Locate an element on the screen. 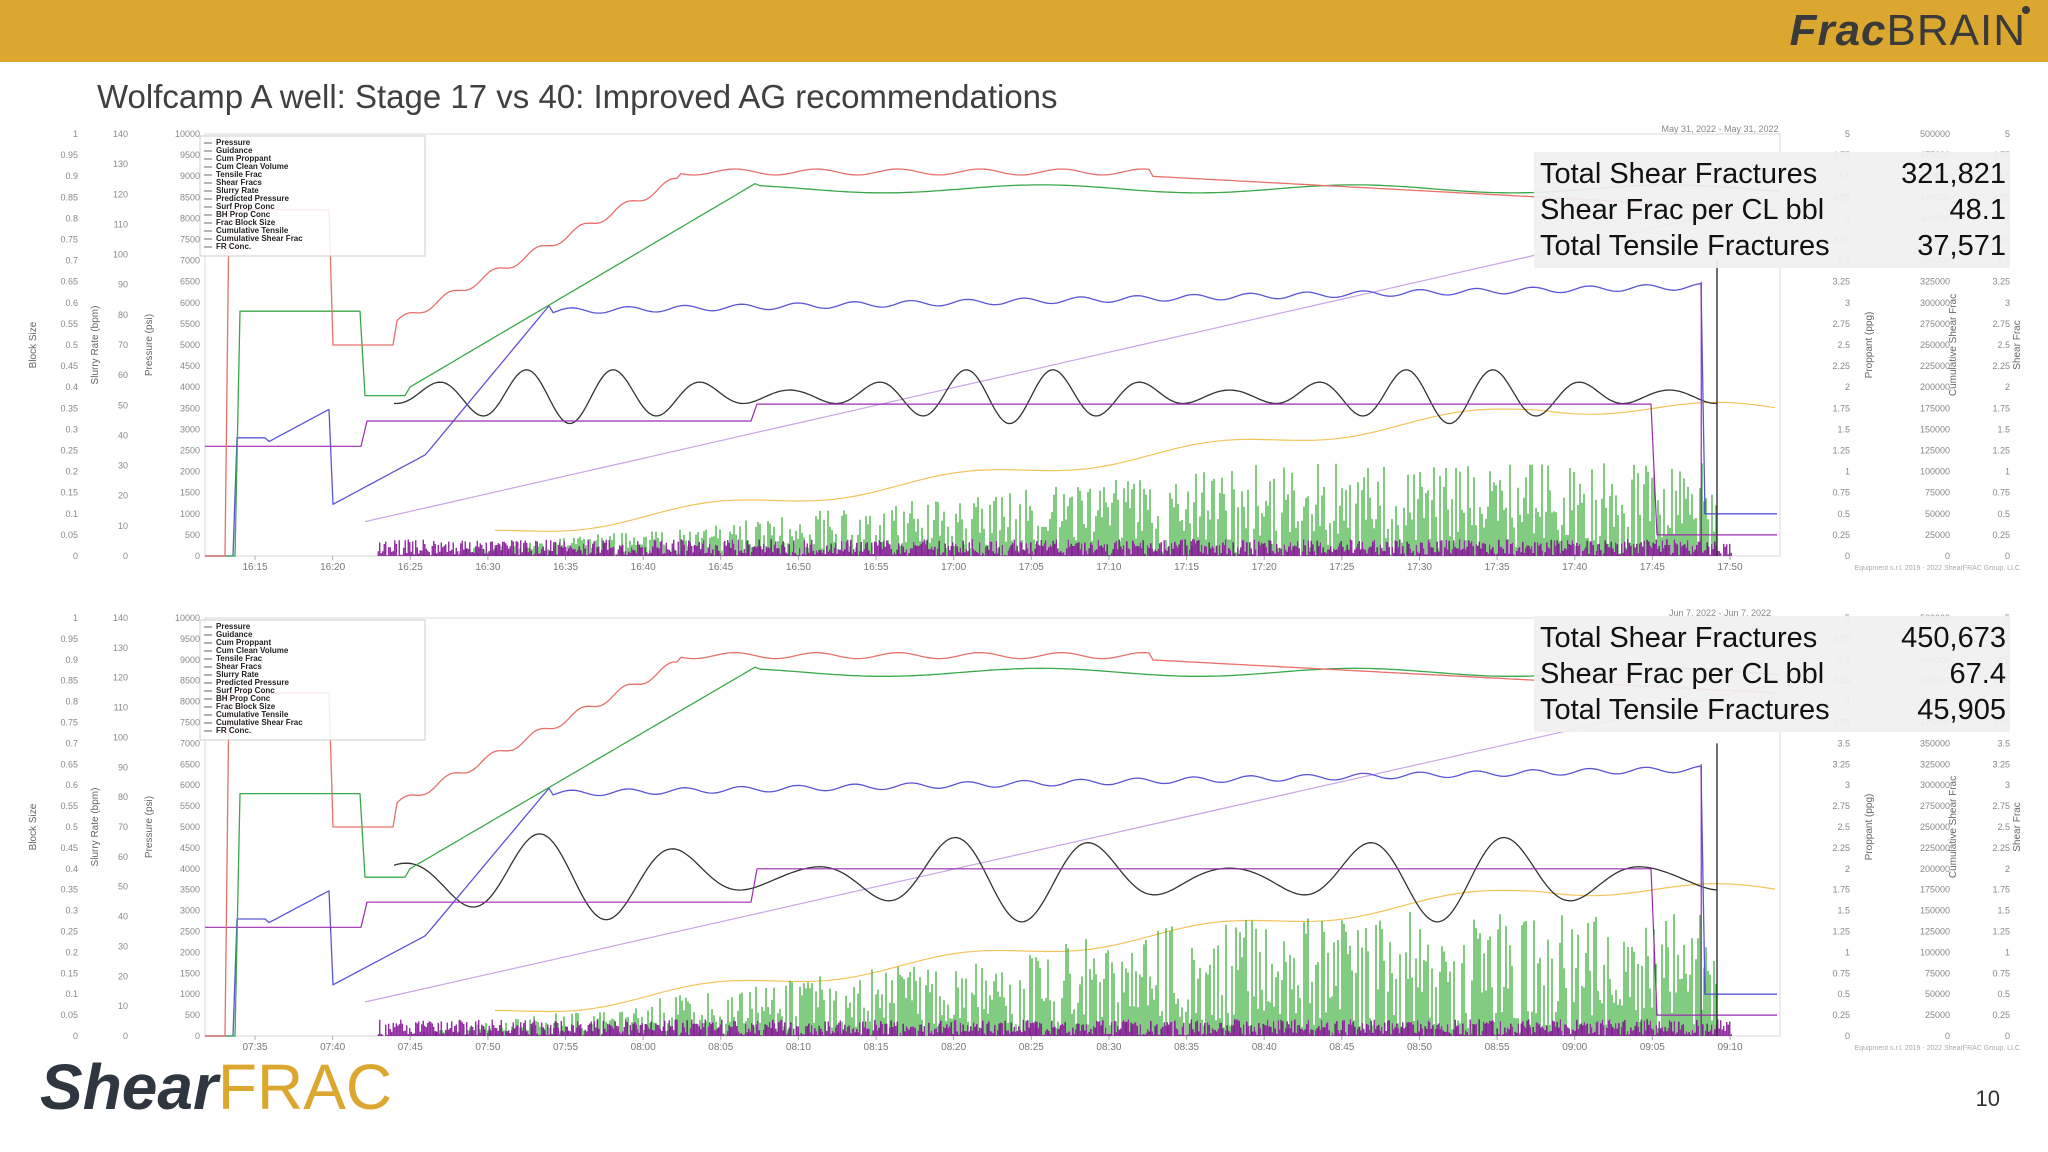  slurry-rate-axis-tick: 130 is located at coordinates (120, 648).